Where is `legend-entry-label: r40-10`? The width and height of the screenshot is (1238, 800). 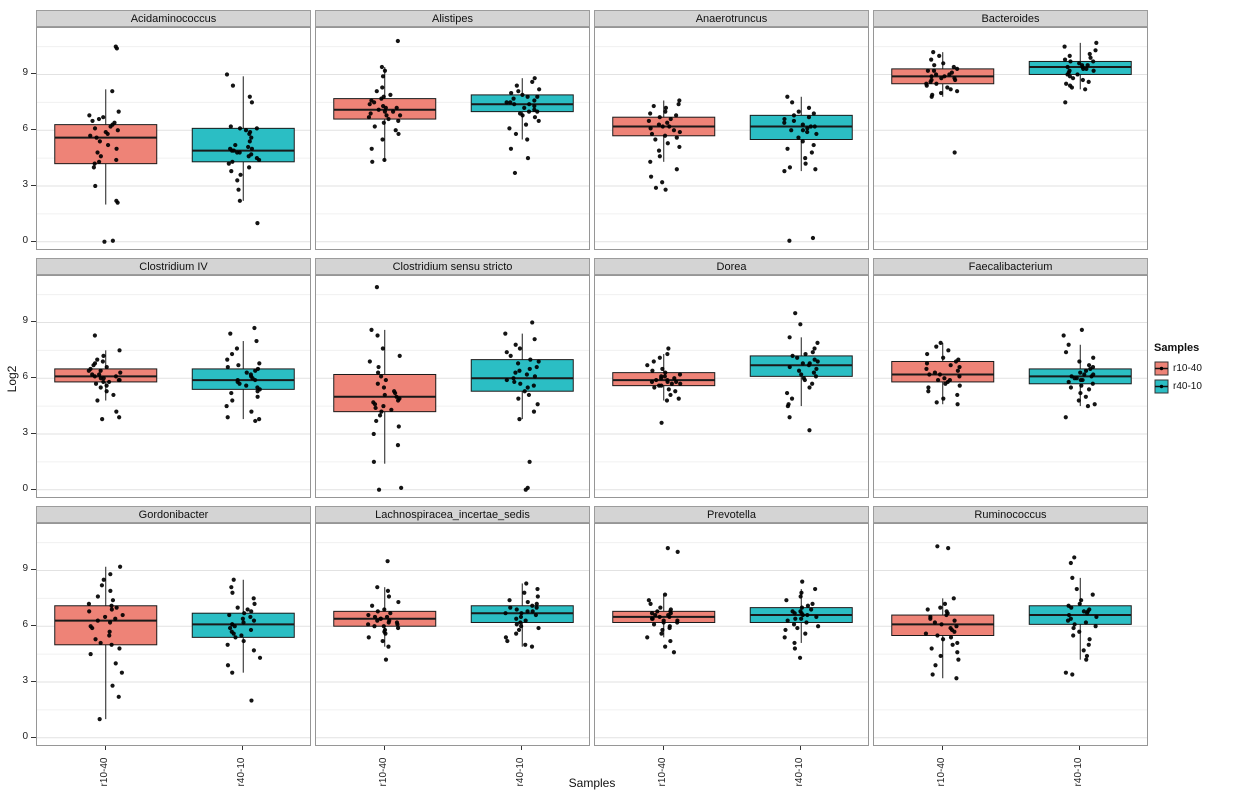 legend-entry-label: r40-10 is located at coordinates (1187, 386).